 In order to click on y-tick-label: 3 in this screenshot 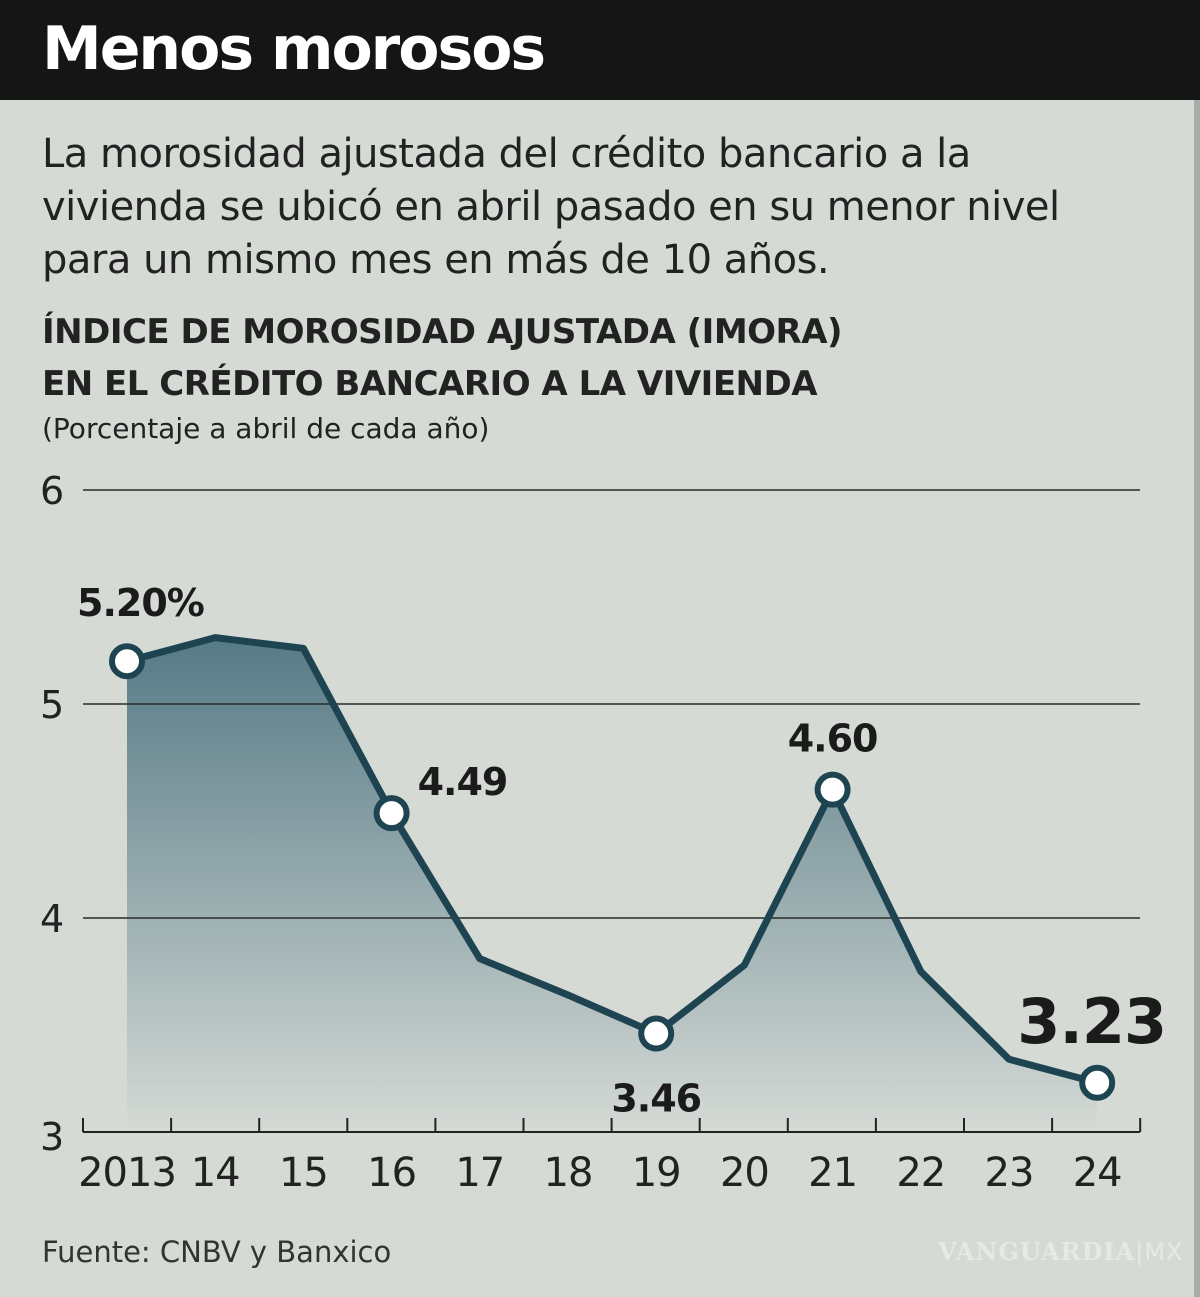, I will do `click(52, 1137)`.